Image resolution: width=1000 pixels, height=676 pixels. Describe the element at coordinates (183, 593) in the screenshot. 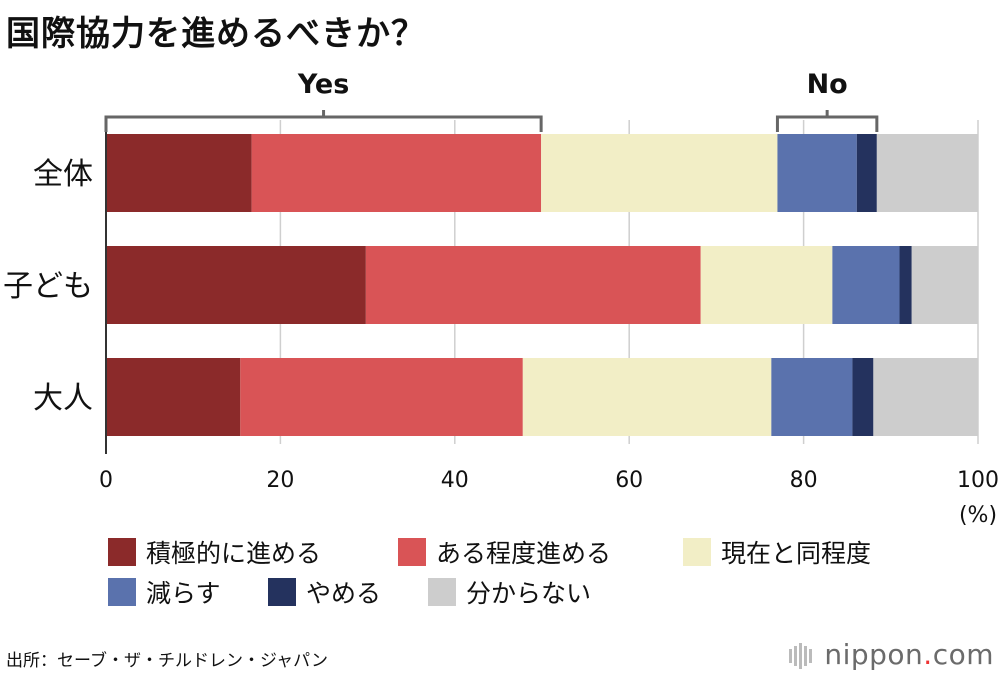

I see `legend-label: 減らす` at that location.